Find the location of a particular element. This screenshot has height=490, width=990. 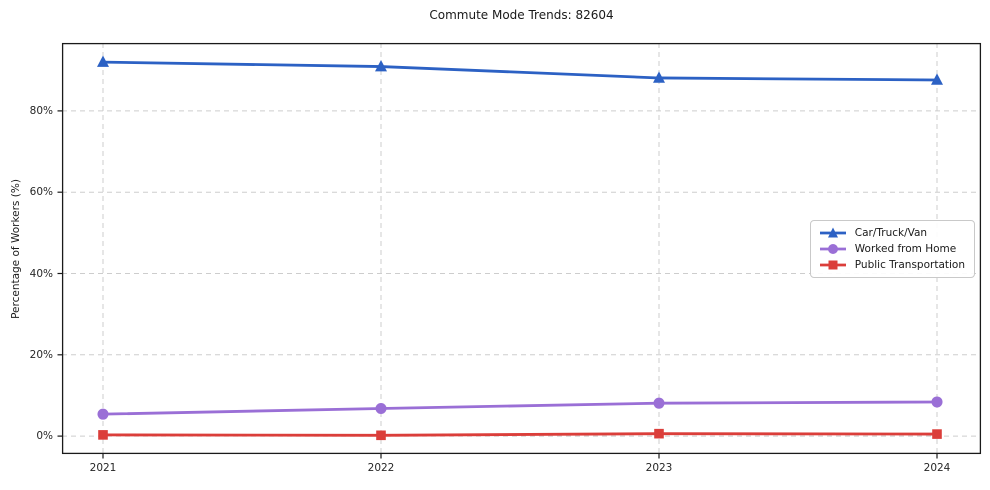

y-axis-label: Percentage of Workers (%) is located at coordinates (16, 249).